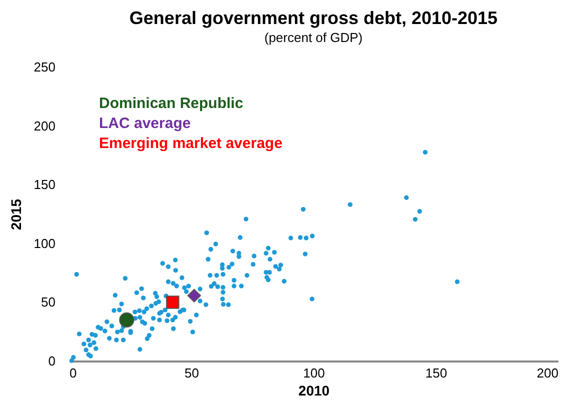  What do you see at coordinates (190, 143) in the screenshot?
I see `text: Emerging market average` at bounding box center [190, 143].